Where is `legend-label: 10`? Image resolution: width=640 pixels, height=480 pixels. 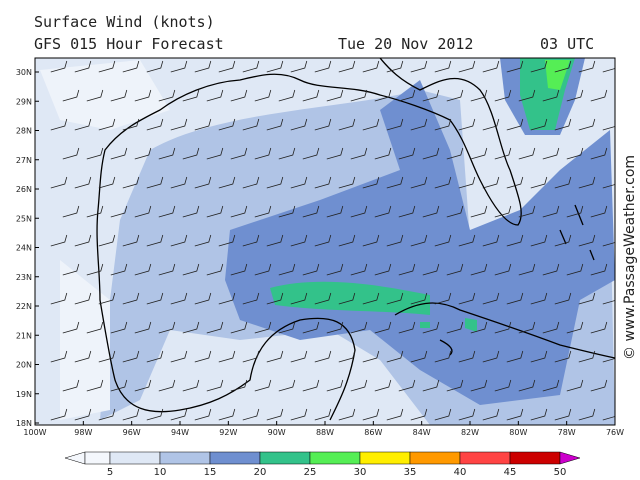 legend-label: 10 is located at coordinates (160, 472).